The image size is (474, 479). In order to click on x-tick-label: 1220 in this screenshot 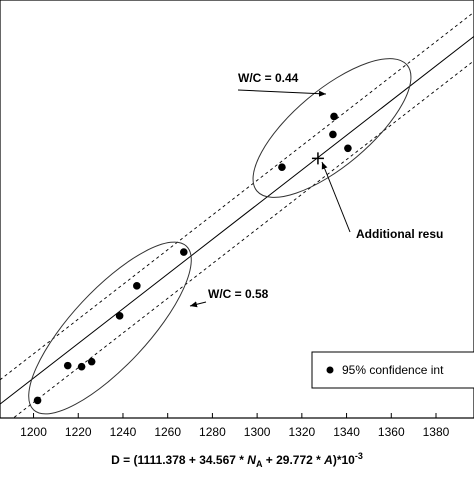, I will do `click(78, 432)`.